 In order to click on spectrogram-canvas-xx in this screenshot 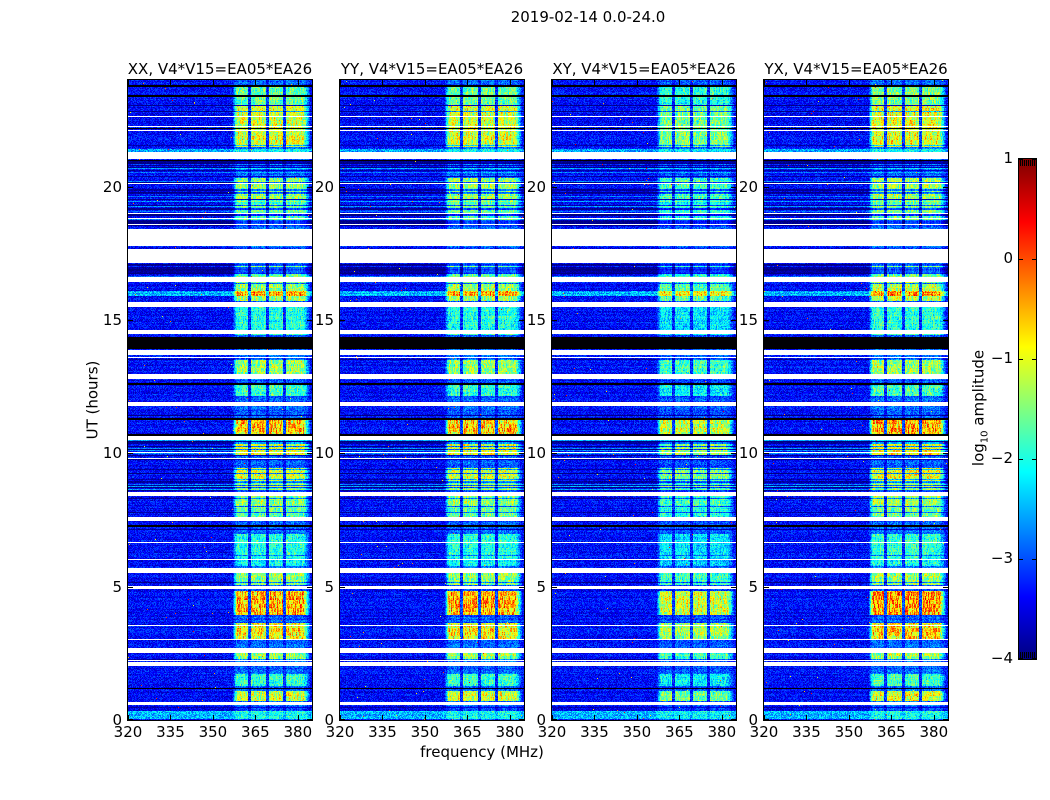, I will do `click(220, 400)`.